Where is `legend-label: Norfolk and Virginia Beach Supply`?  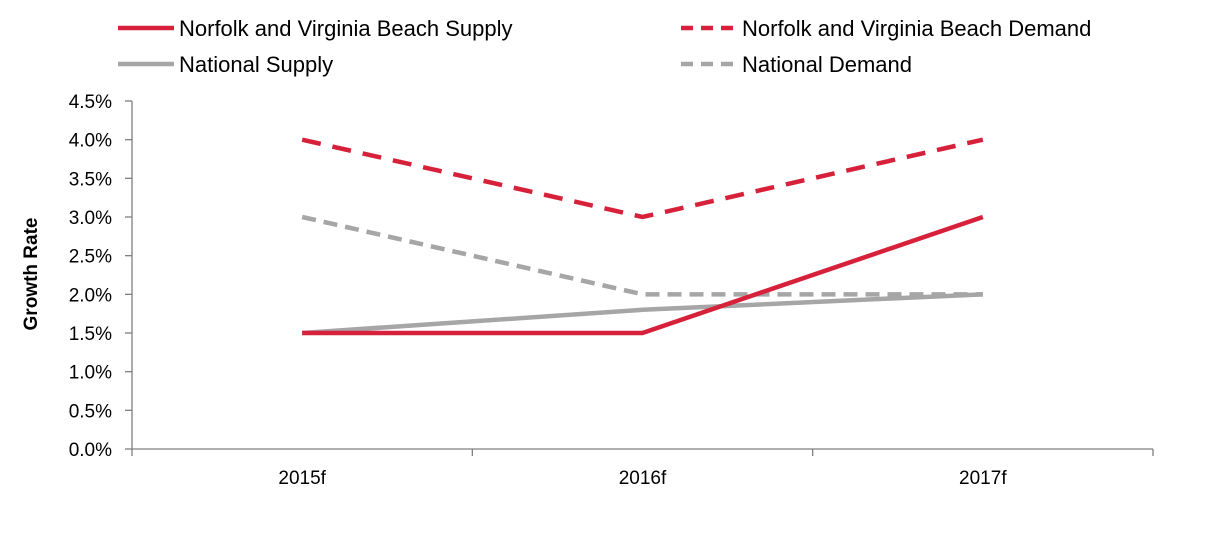
legend-label: Norfolk and Virginia Beach Supply is located at coordinates (345, 28).